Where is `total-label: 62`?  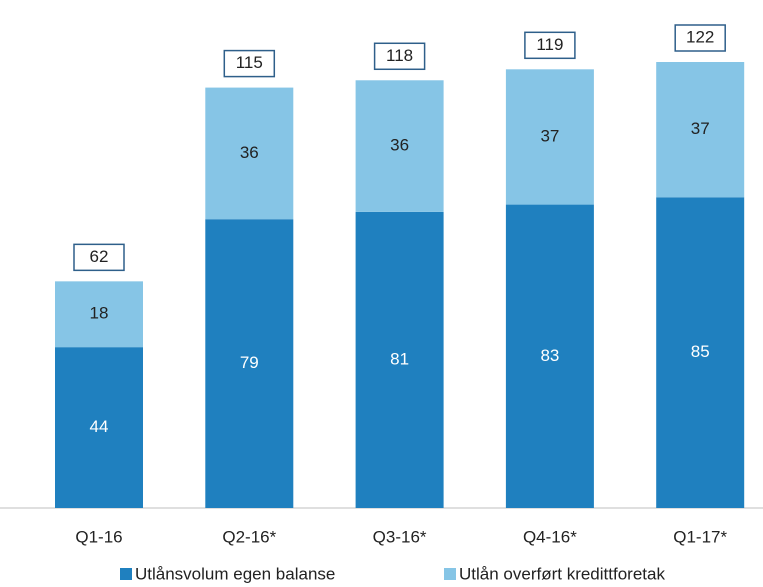
total-label: 62 is located at coordinates (99, 256).